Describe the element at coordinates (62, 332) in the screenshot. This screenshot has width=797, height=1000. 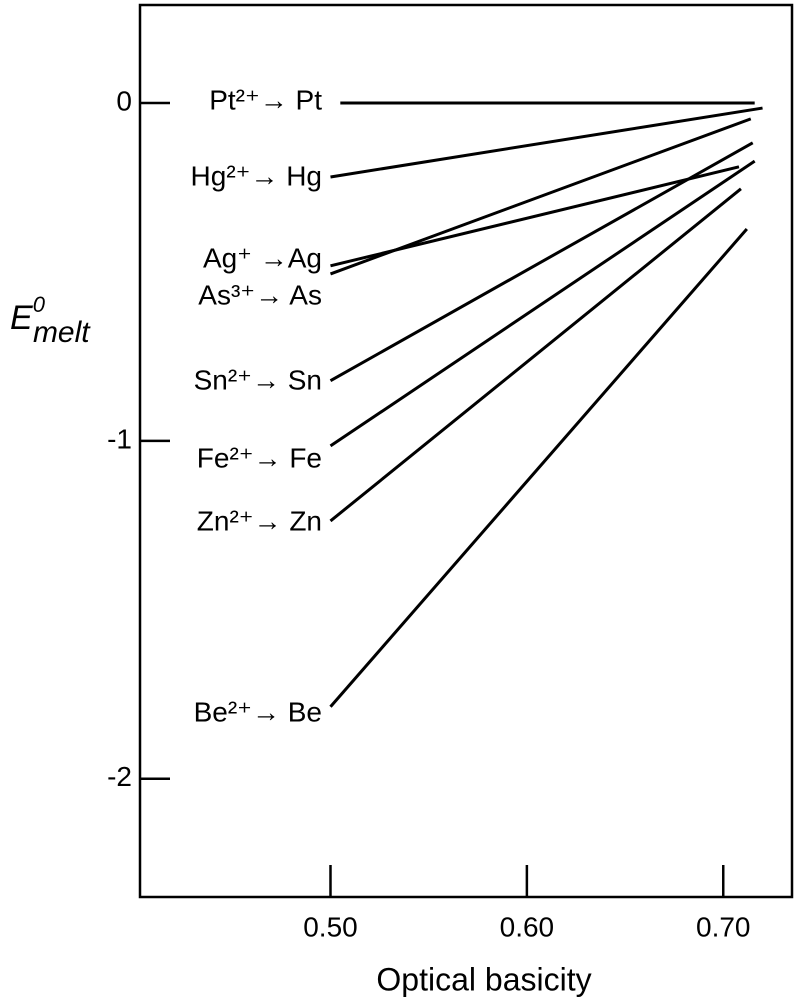
I see `y-label-sub: melt` at that location.